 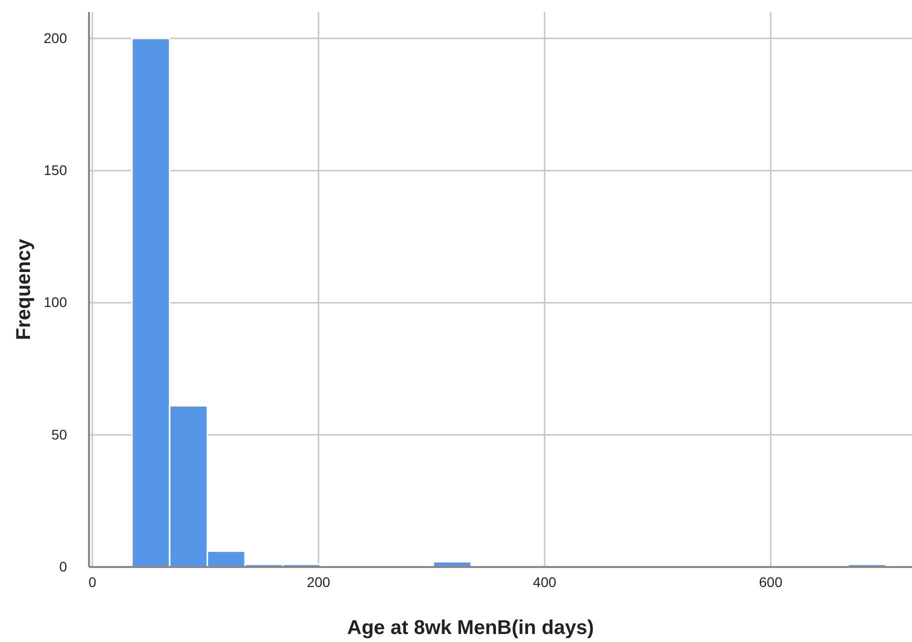 What do you see at coordinates (318, 582) in the screenshot?
I see `x-tick-label: 200` at bounding box center [318, 582].